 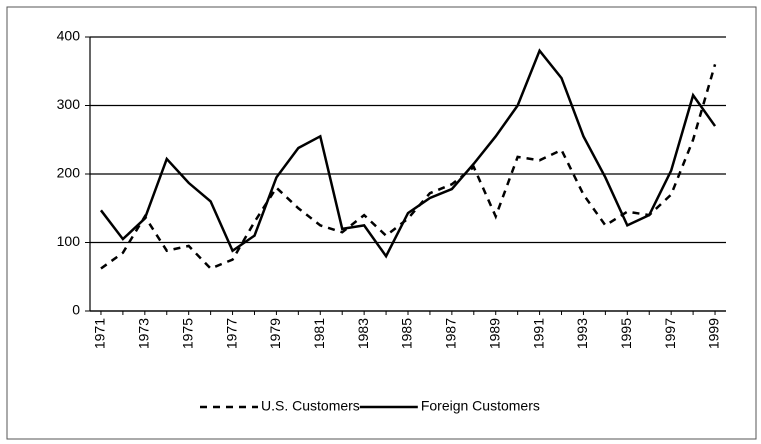 I want to click on legend-label: U.S. Customers, so click(x=310, y=406).